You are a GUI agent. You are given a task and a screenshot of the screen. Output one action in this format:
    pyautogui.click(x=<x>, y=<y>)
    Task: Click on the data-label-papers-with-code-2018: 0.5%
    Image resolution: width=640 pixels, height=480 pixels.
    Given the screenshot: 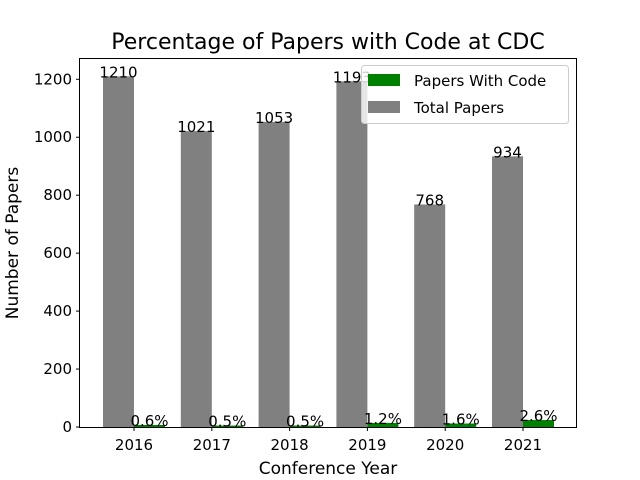 What is the action you would take?
    pyautogui.click(x=305, y=422)
    